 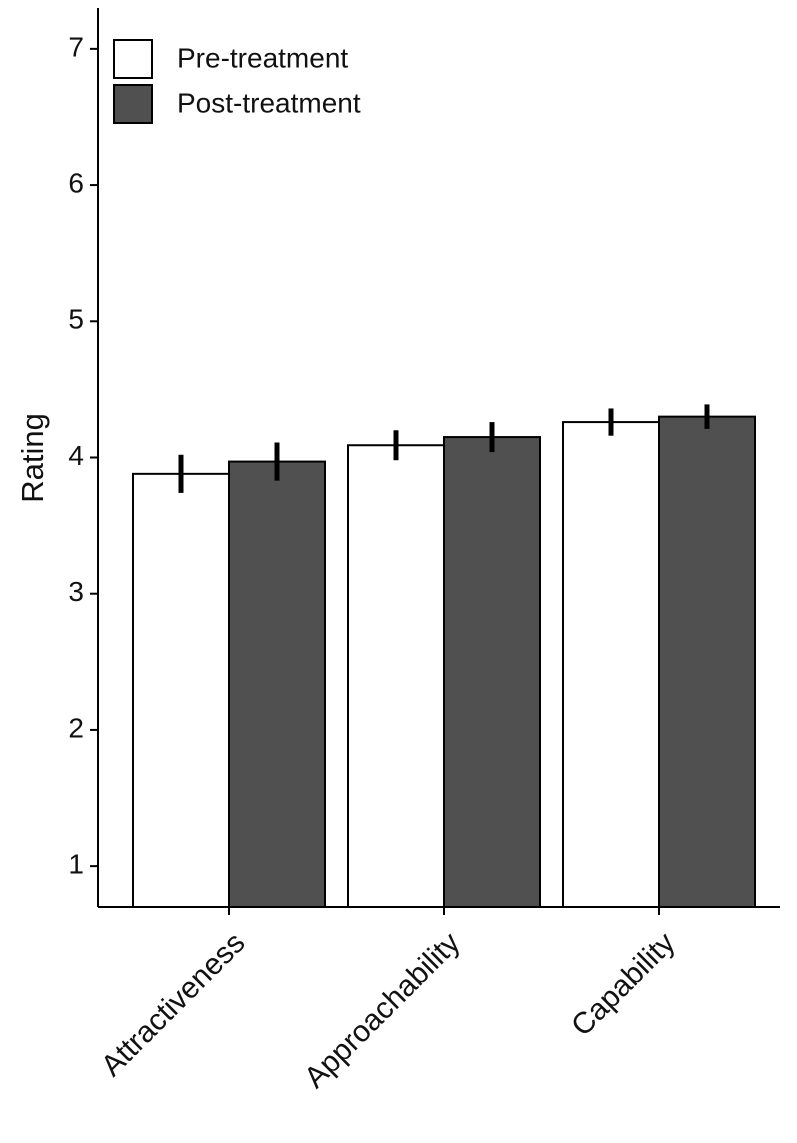 What do you see at coordinates (76, 319) in the screenshot?
I see `y-tick-label: 5` at bounding box center [76, 319].